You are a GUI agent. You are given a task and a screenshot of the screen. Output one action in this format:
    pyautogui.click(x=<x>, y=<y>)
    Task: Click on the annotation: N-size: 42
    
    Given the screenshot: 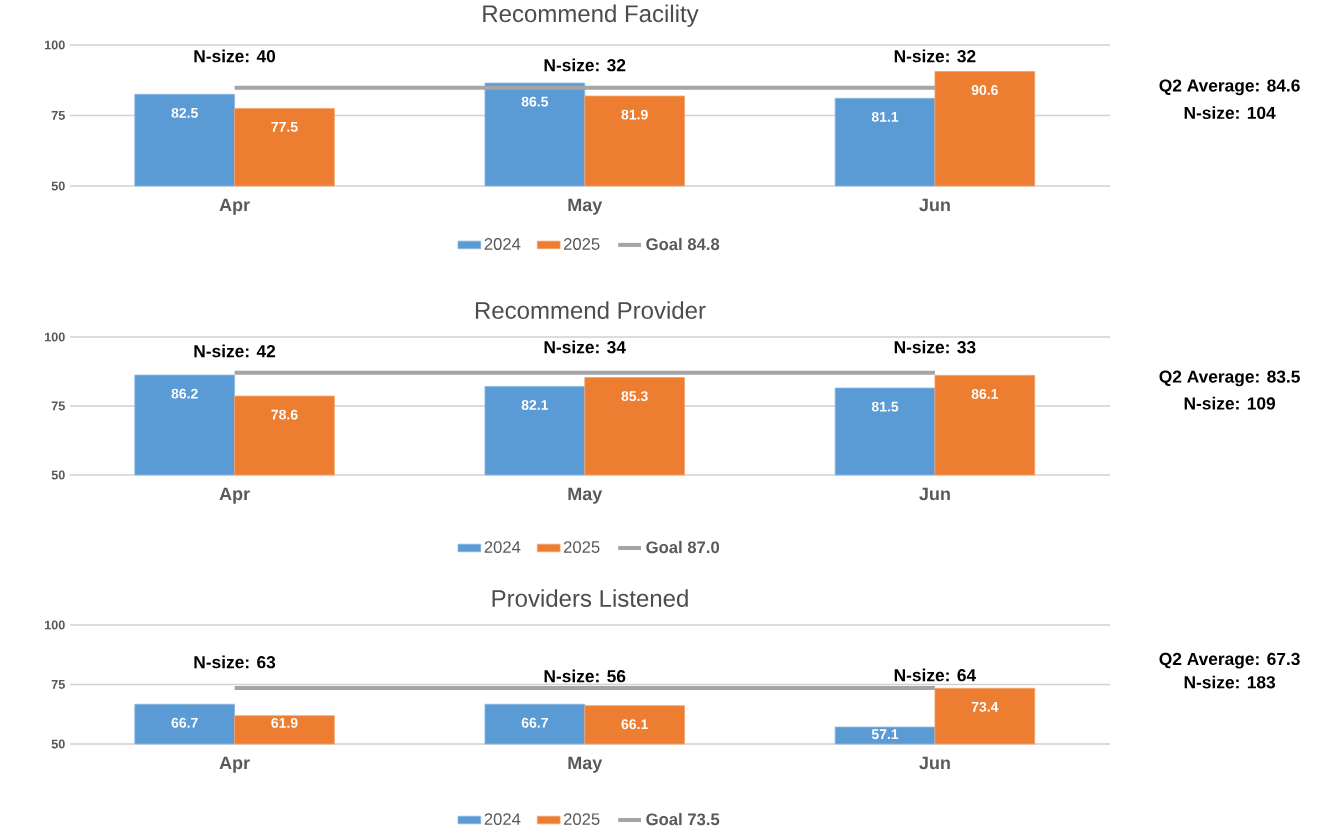 What is the action you would take?
    pyautogui.click(x=235, y=351)
    